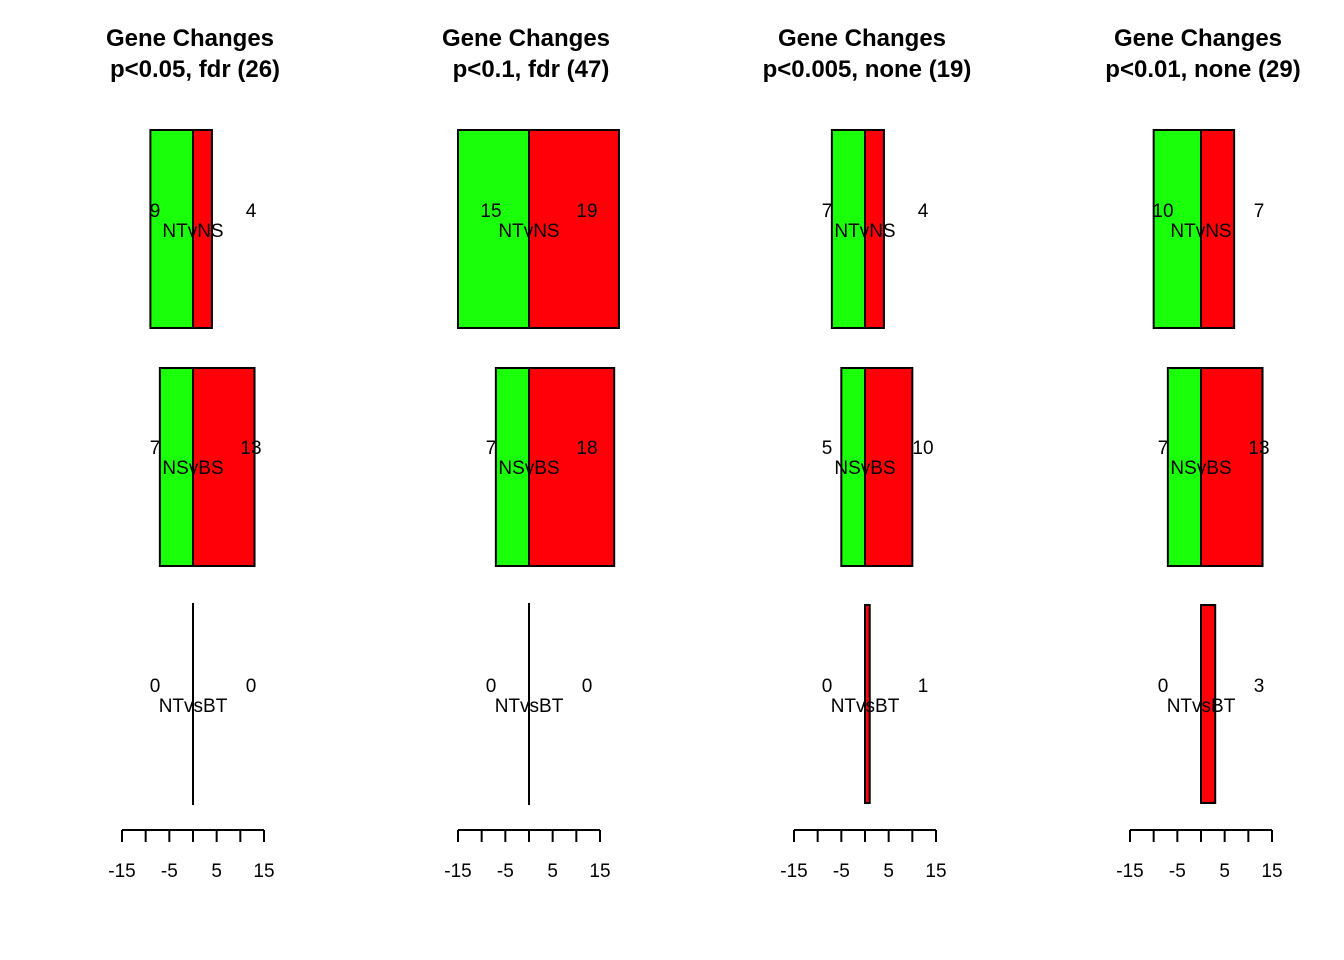  Describe the element at coordinates (490, 211) in the screenshot. I see `down-count-label: 15` at that location.